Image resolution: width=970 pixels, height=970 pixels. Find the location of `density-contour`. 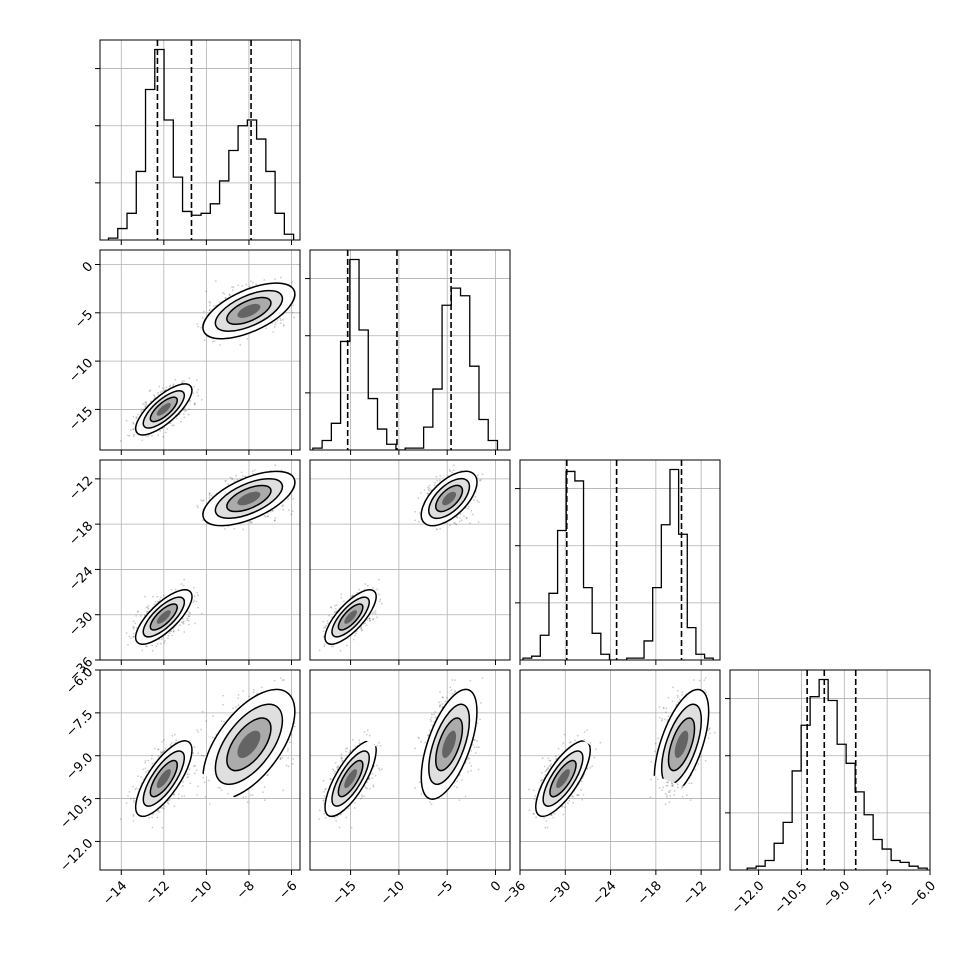

density-contour is located at coordinates (449, 498).